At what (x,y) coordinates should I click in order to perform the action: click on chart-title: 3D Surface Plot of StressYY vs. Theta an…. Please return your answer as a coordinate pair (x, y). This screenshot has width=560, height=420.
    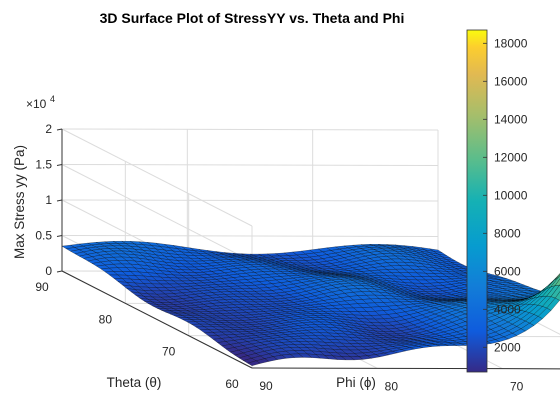
    Looking at the image, I should click on (252, 18).